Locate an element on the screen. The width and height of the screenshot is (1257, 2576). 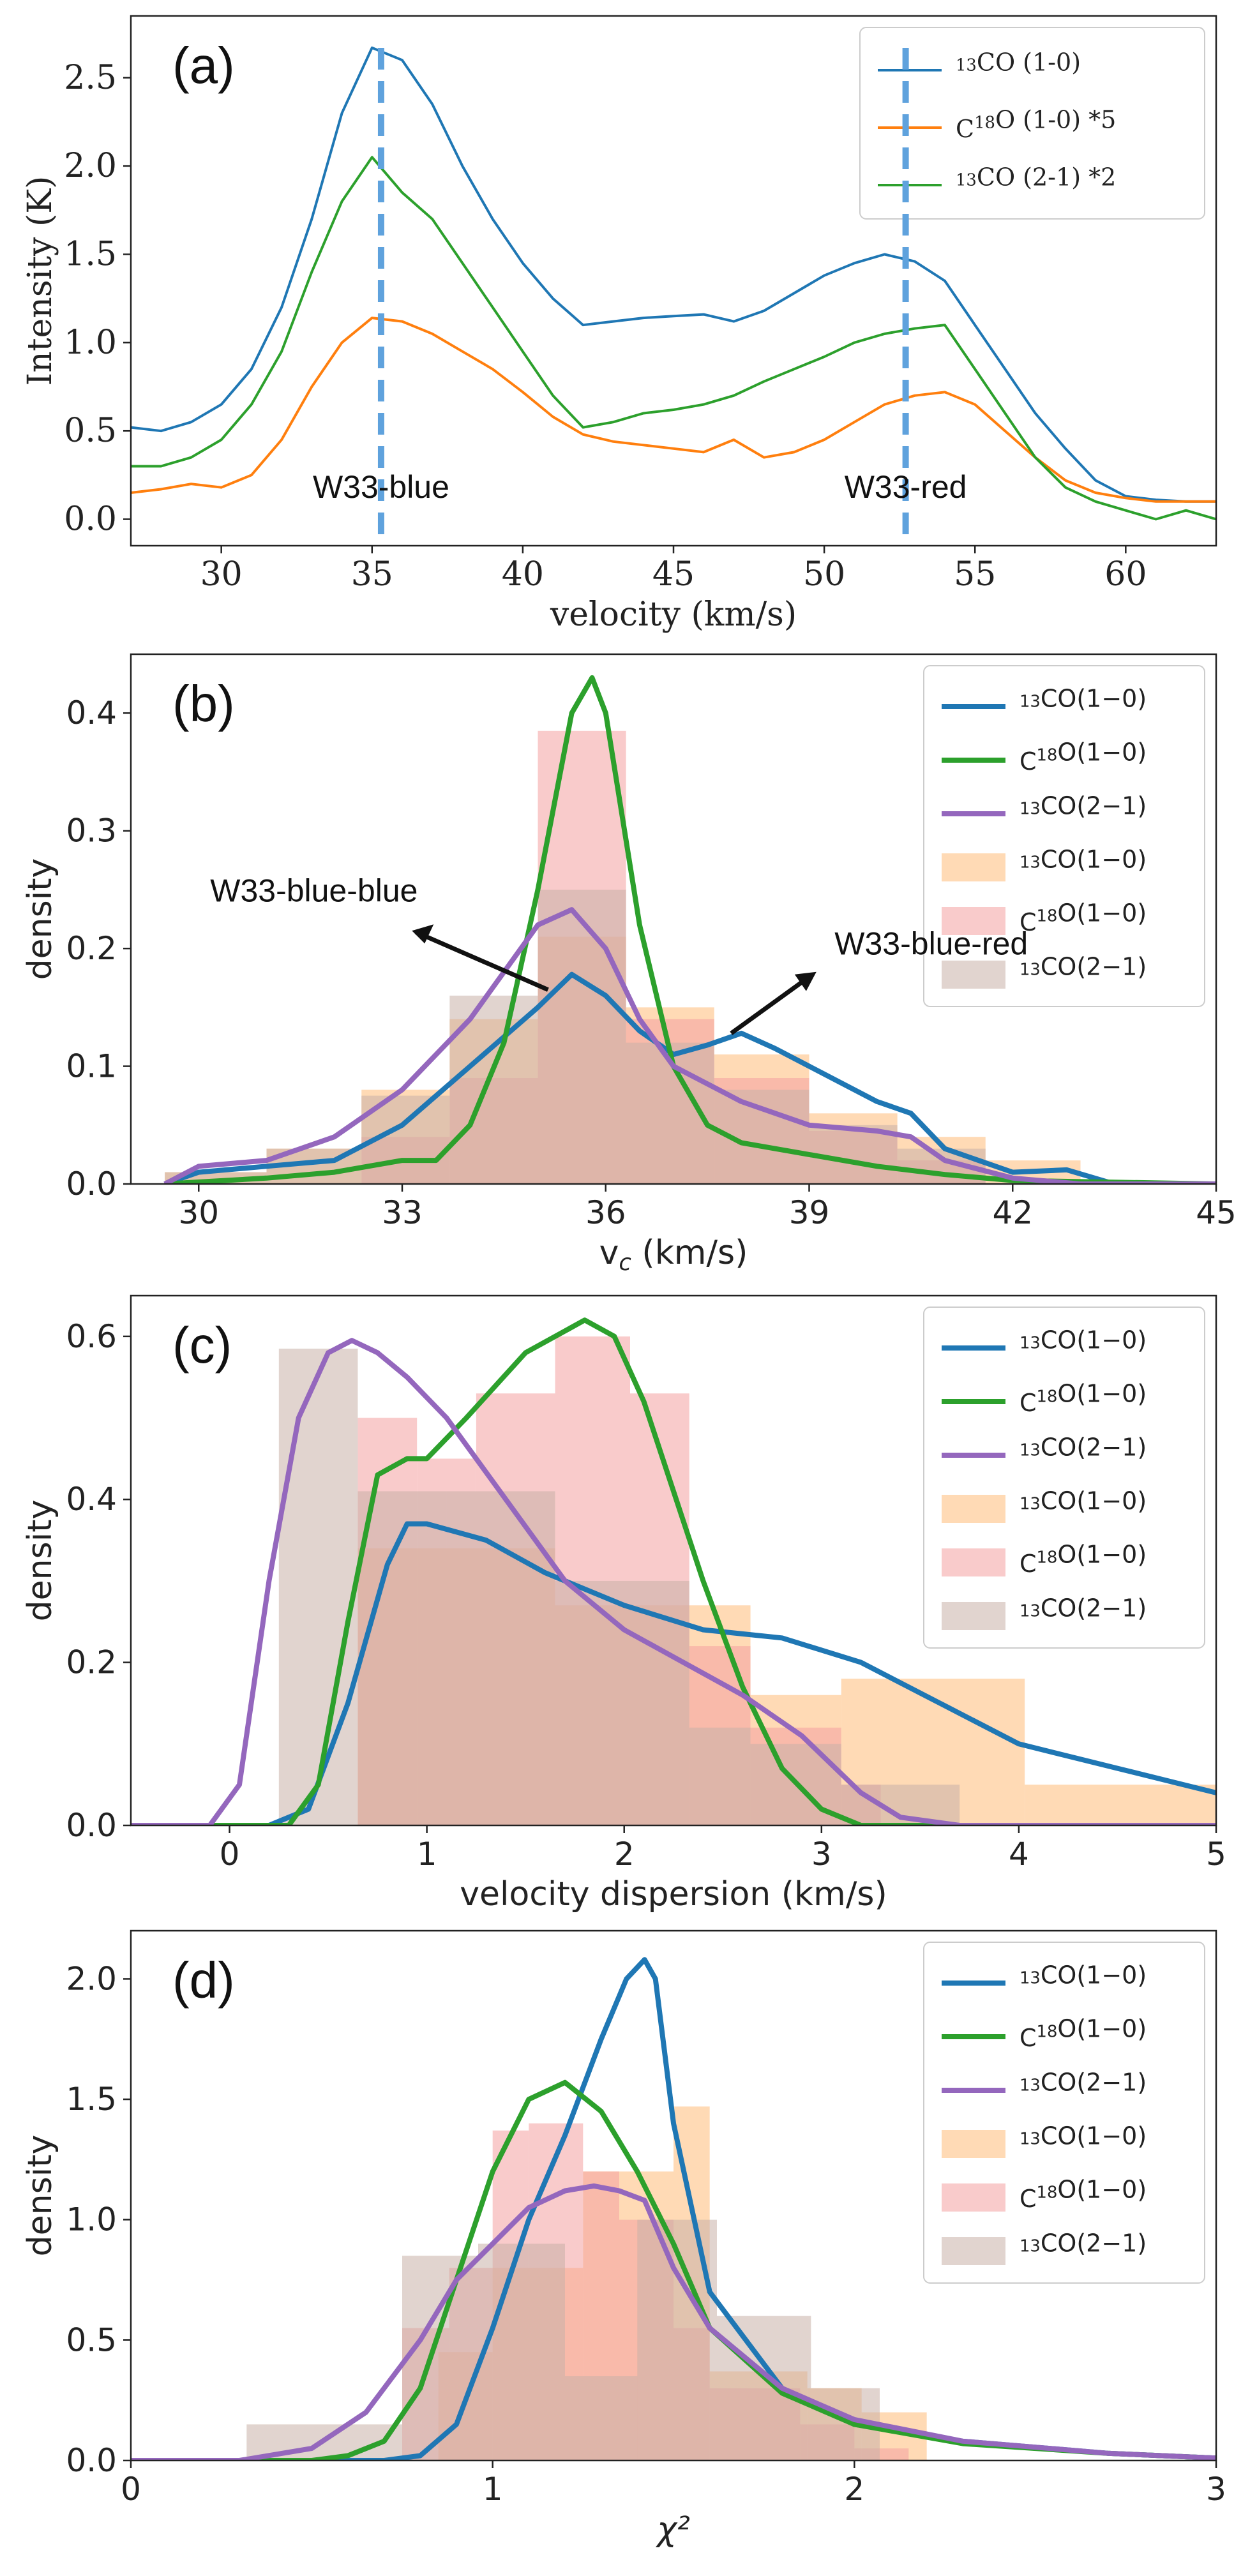
panel-label: (b) is located at coordinates (203, 703).